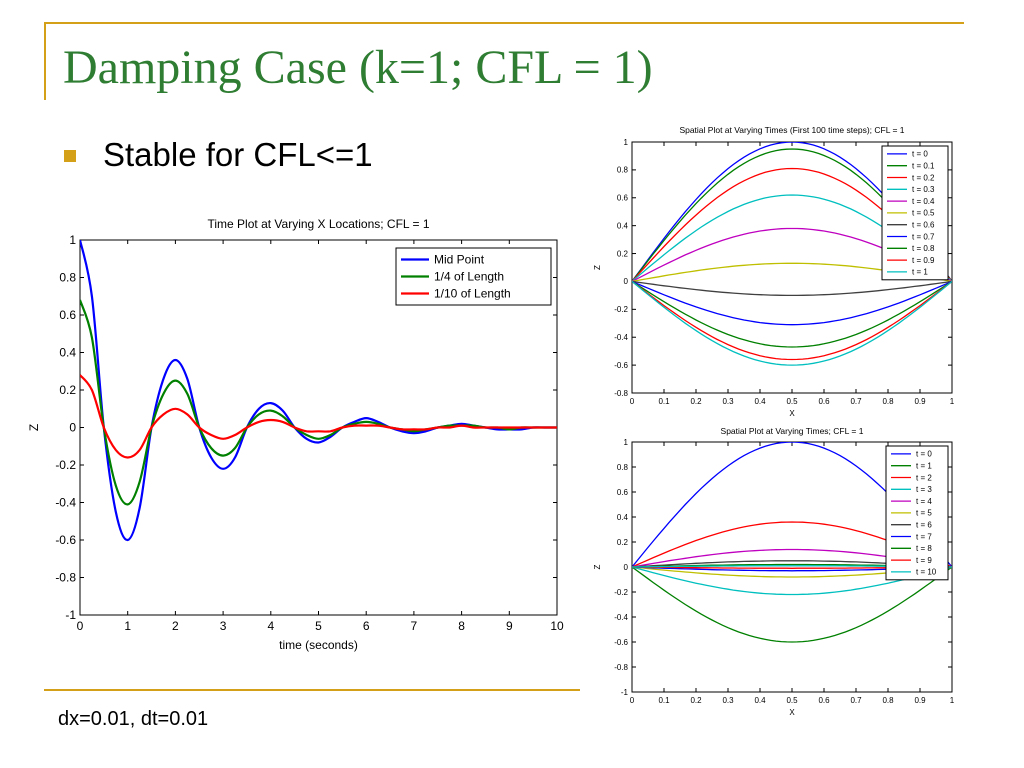 The image size is (1024, 768). What do you see at coordinates (45, 61) in the screenshot?
I see `title-accent-vertical` at bounding box center [45, 61].